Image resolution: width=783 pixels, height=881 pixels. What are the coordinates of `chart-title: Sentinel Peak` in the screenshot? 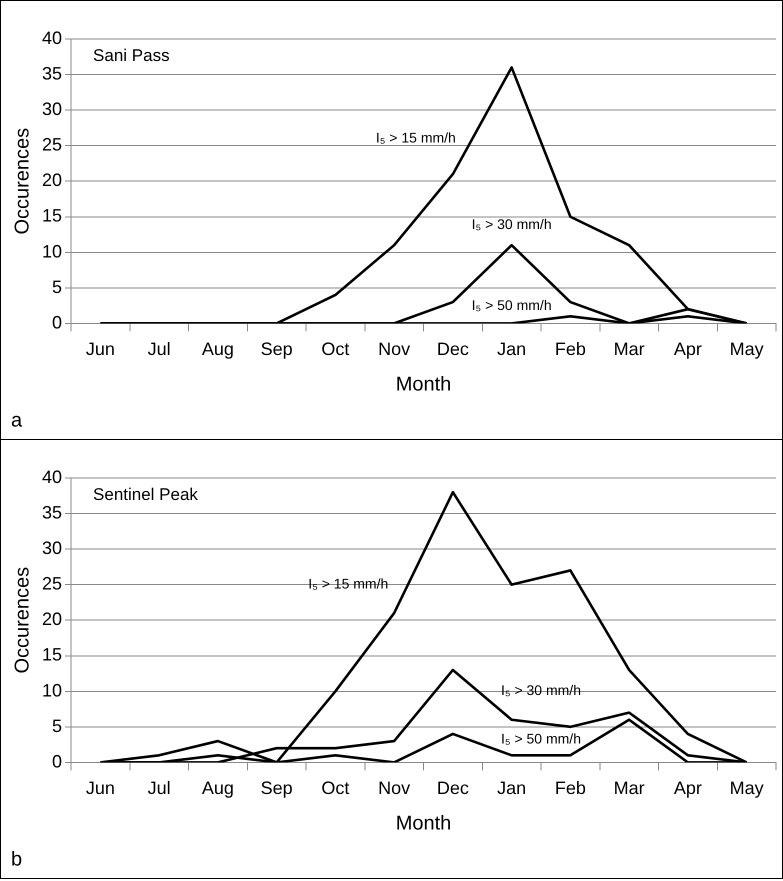 It's located at (145, 494).